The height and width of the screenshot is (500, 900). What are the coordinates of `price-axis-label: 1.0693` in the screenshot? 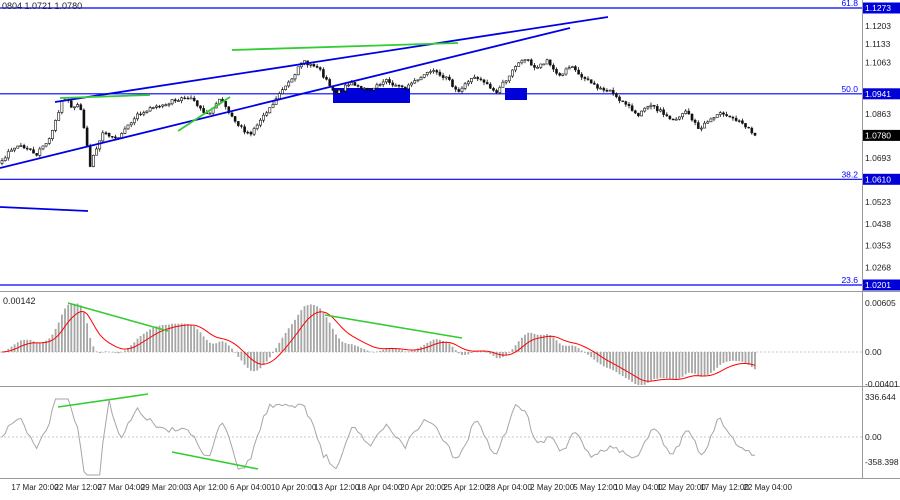 It's located at (878, 158).